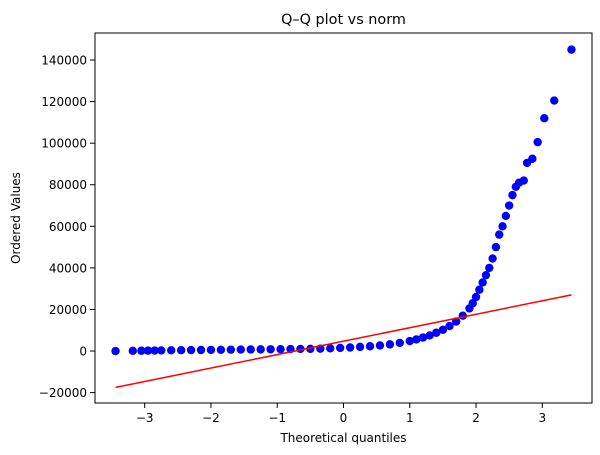  I want to click on x-tick-label: 3, so click(542, 418).